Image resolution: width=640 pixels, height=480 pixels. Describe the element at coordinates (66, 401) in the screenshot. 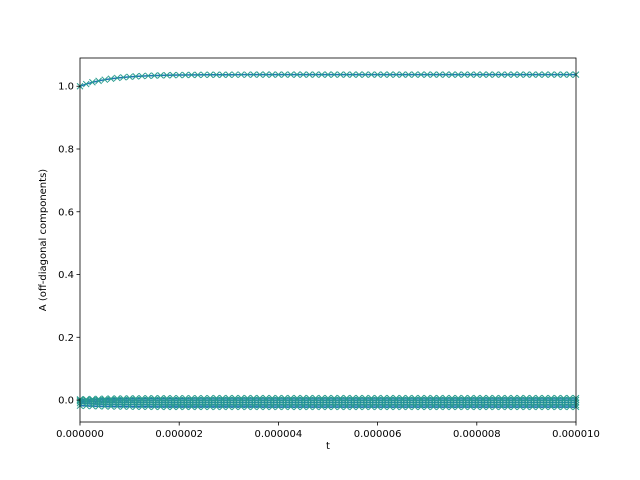

I see `y-tick-label: 0.0` at that location.